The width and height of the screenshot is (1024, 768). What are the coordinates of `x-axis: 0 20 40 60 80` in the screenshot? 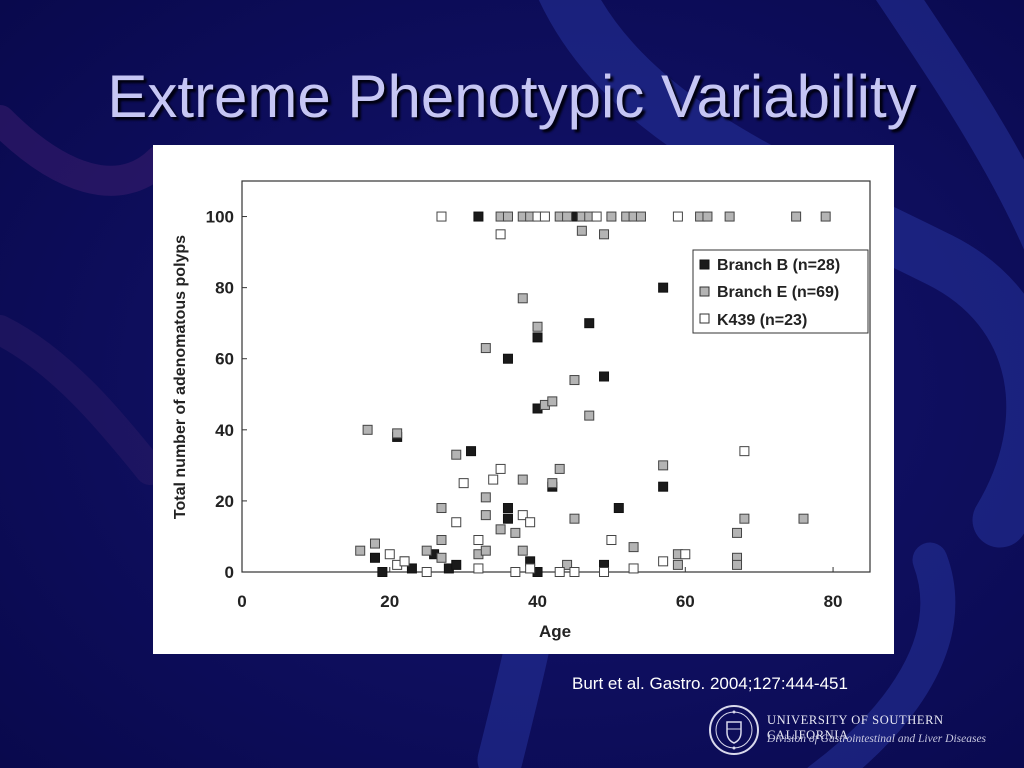 It's located at (540, 589).